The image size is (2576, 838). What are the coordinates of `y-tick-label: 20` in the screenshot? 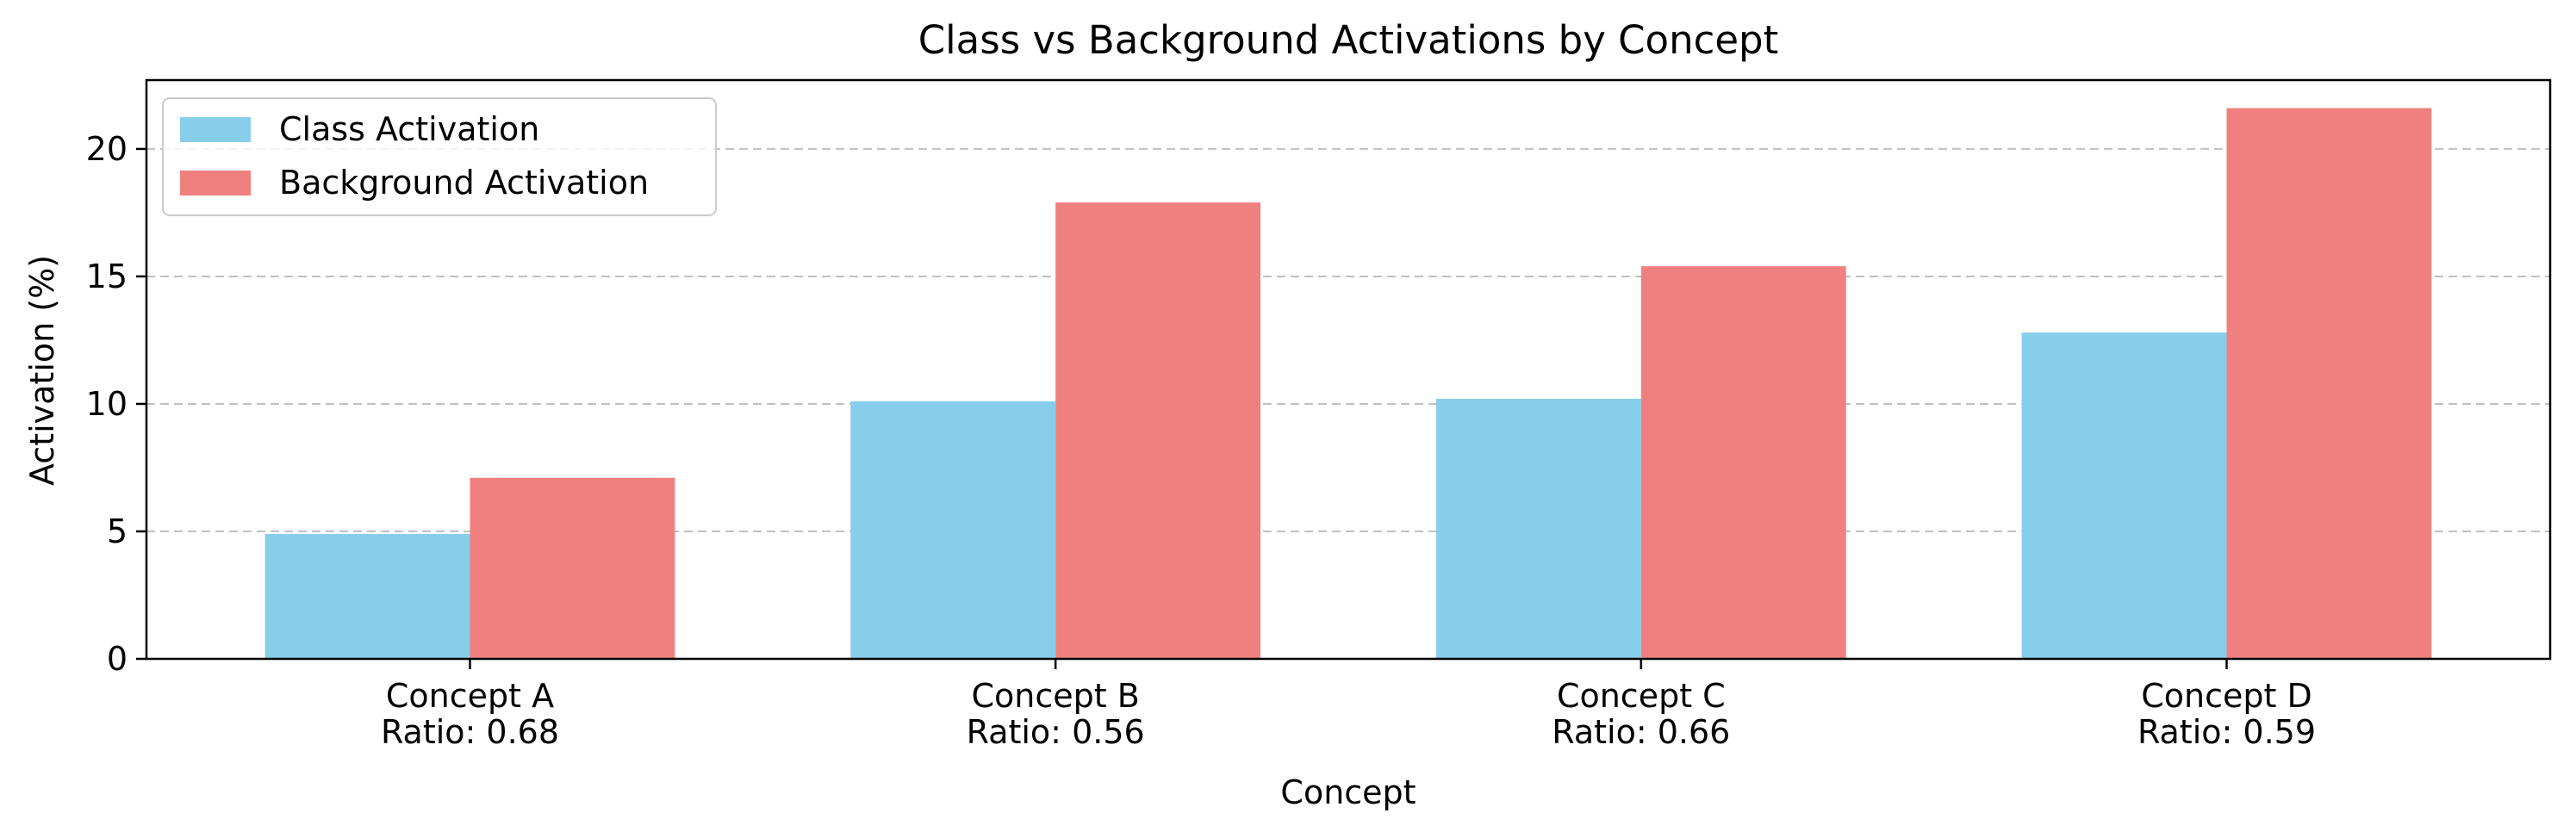 It's located at (107, 149).